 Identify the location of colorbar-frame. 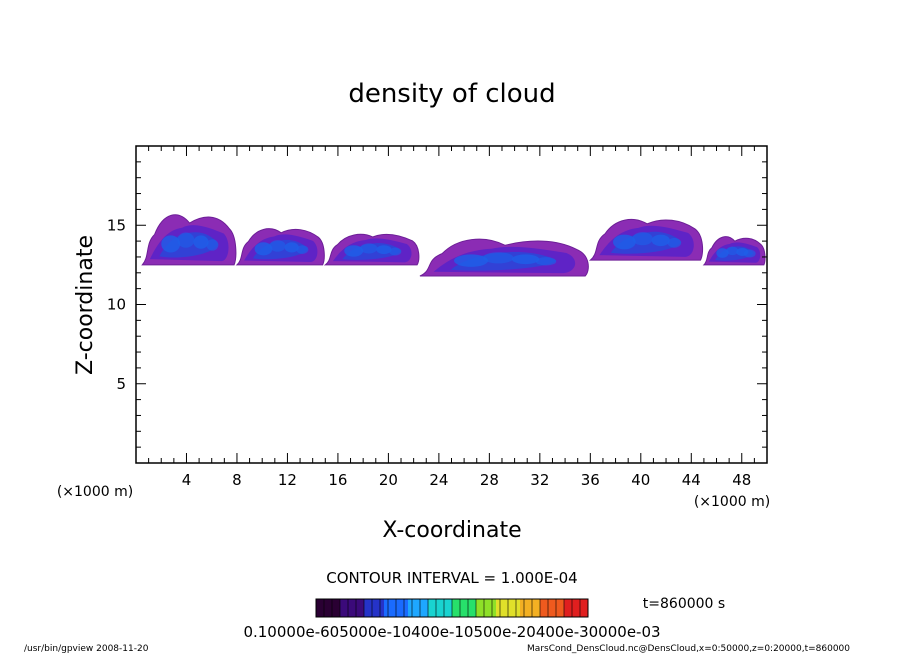
(452, 608).